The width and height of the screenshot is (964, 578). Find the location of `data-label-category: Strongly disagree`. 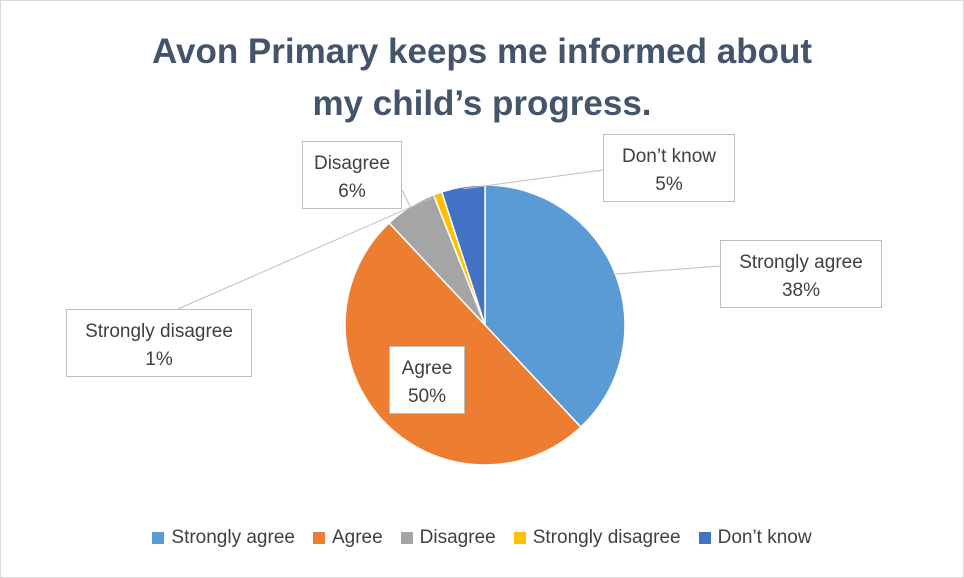

data-label-category: Strongly disagree is located at coordinates (159, 332).